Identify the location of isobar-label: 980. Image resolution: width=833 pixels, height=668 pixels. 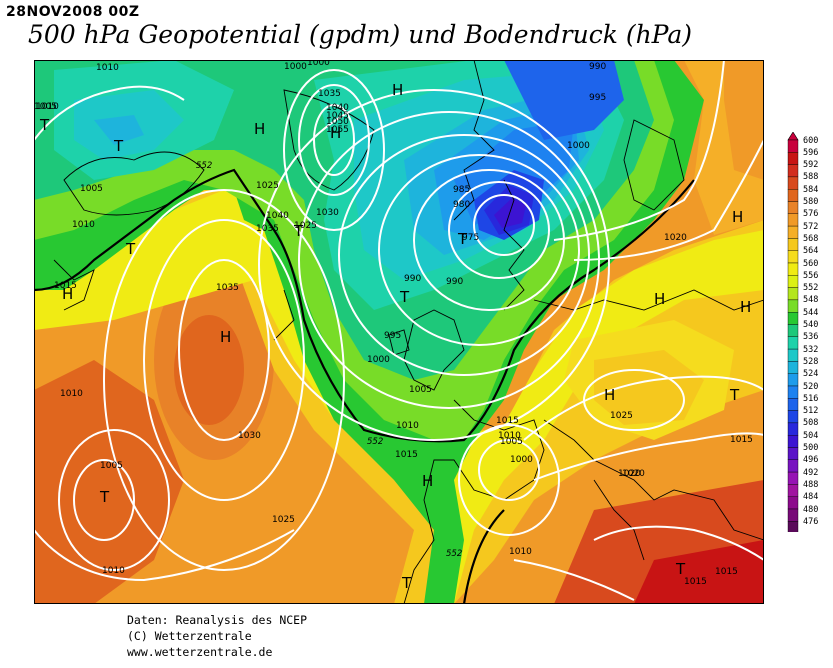
(461, 205).